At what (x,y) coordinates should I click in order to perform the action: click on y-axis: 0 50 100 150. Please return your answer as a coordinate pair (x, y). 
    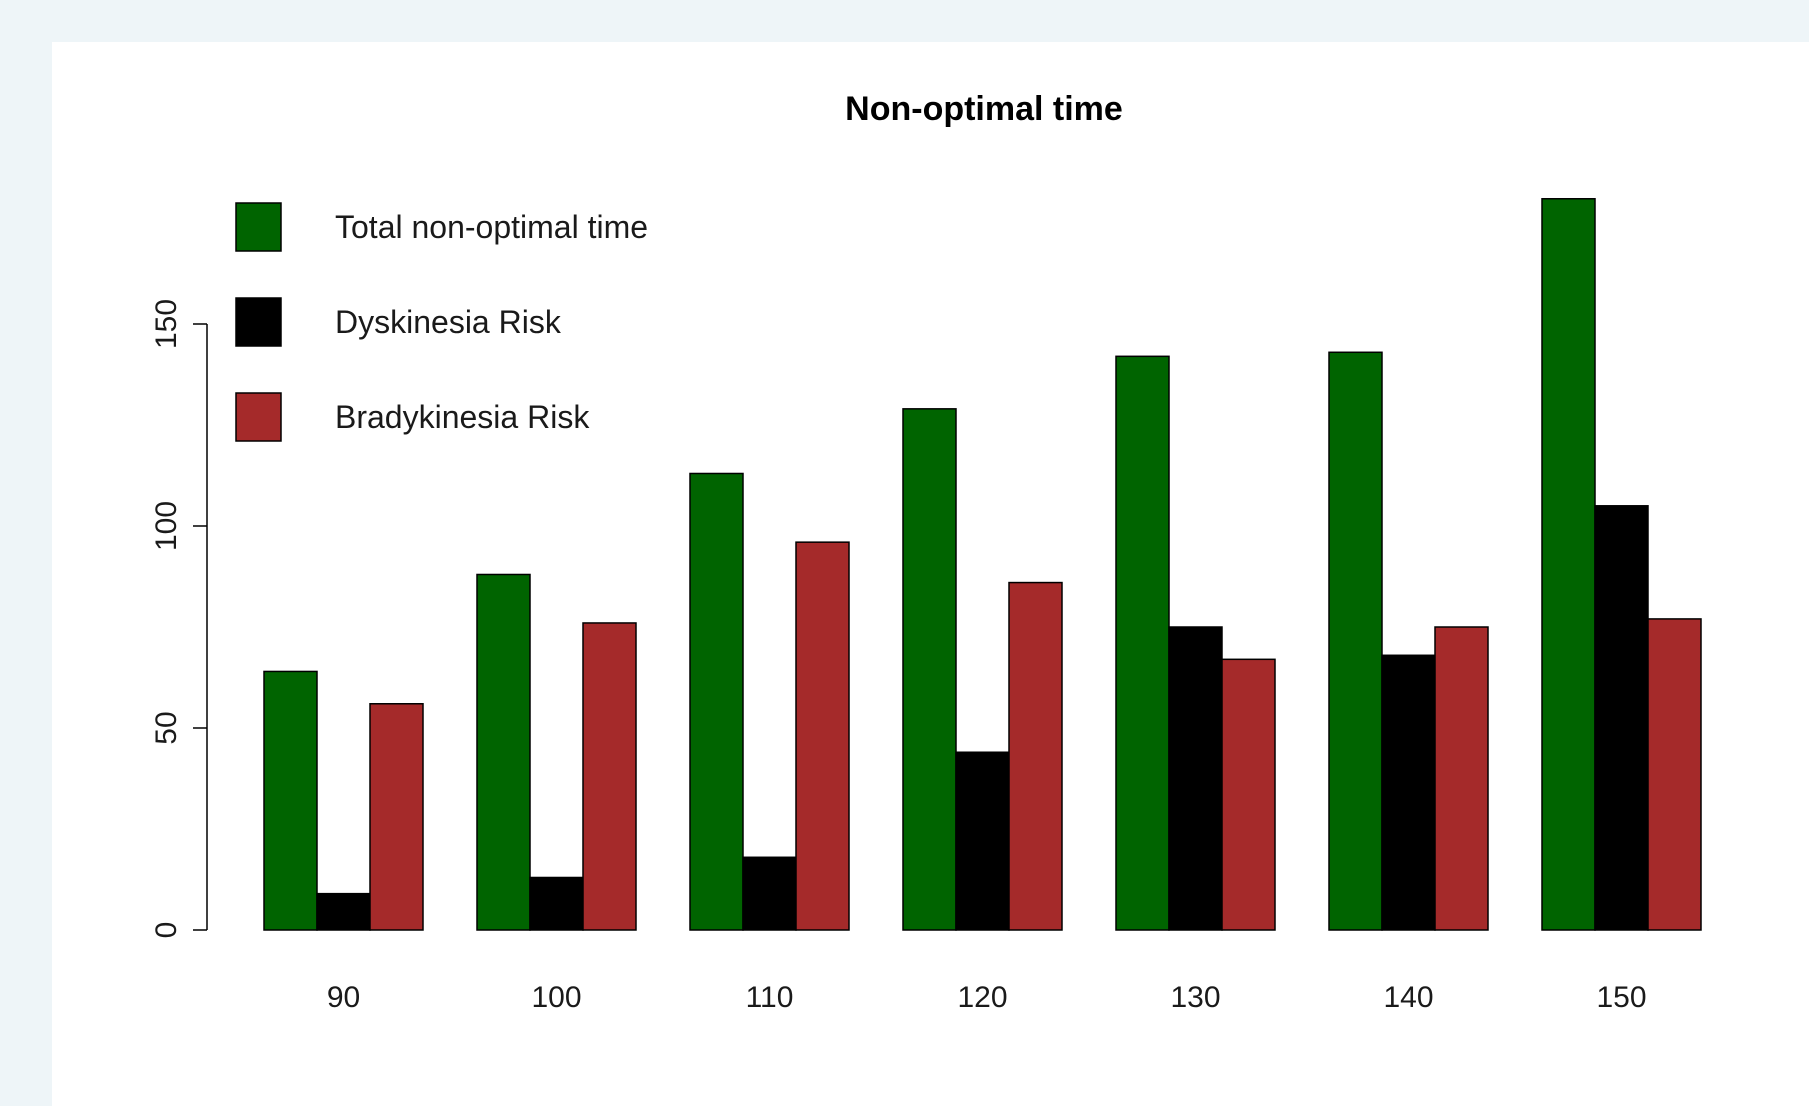
    Looking at the image, I should click on (179, 619).